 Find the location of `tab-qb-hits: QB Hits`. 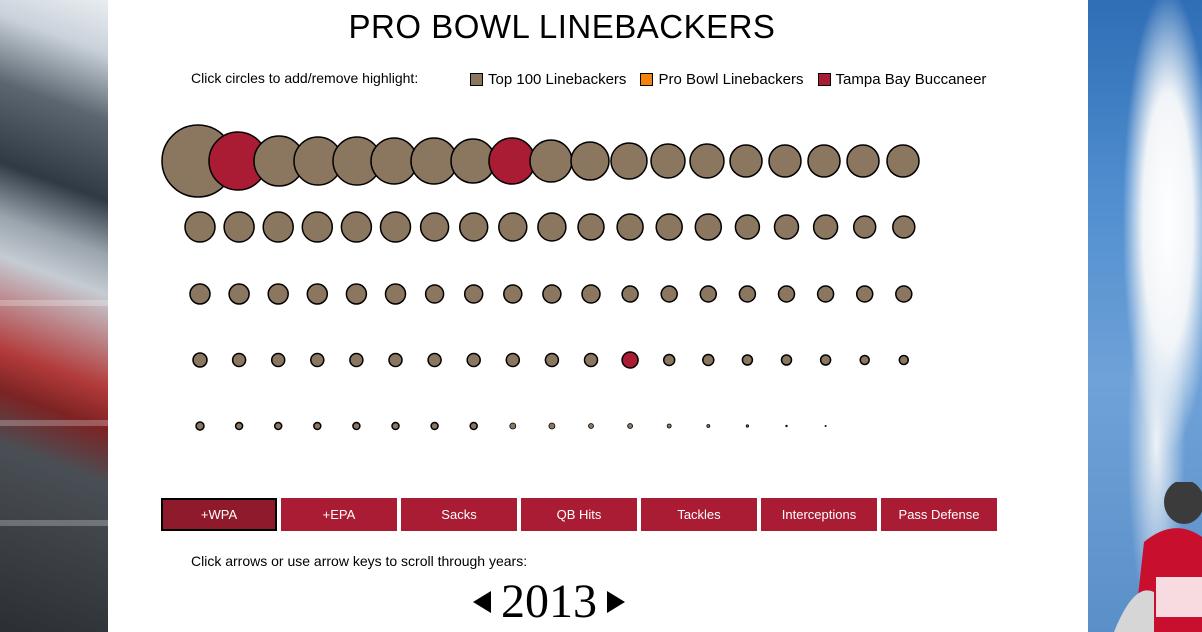

tab-qb-hits: QB Hits is located at coordinates (579, 514).